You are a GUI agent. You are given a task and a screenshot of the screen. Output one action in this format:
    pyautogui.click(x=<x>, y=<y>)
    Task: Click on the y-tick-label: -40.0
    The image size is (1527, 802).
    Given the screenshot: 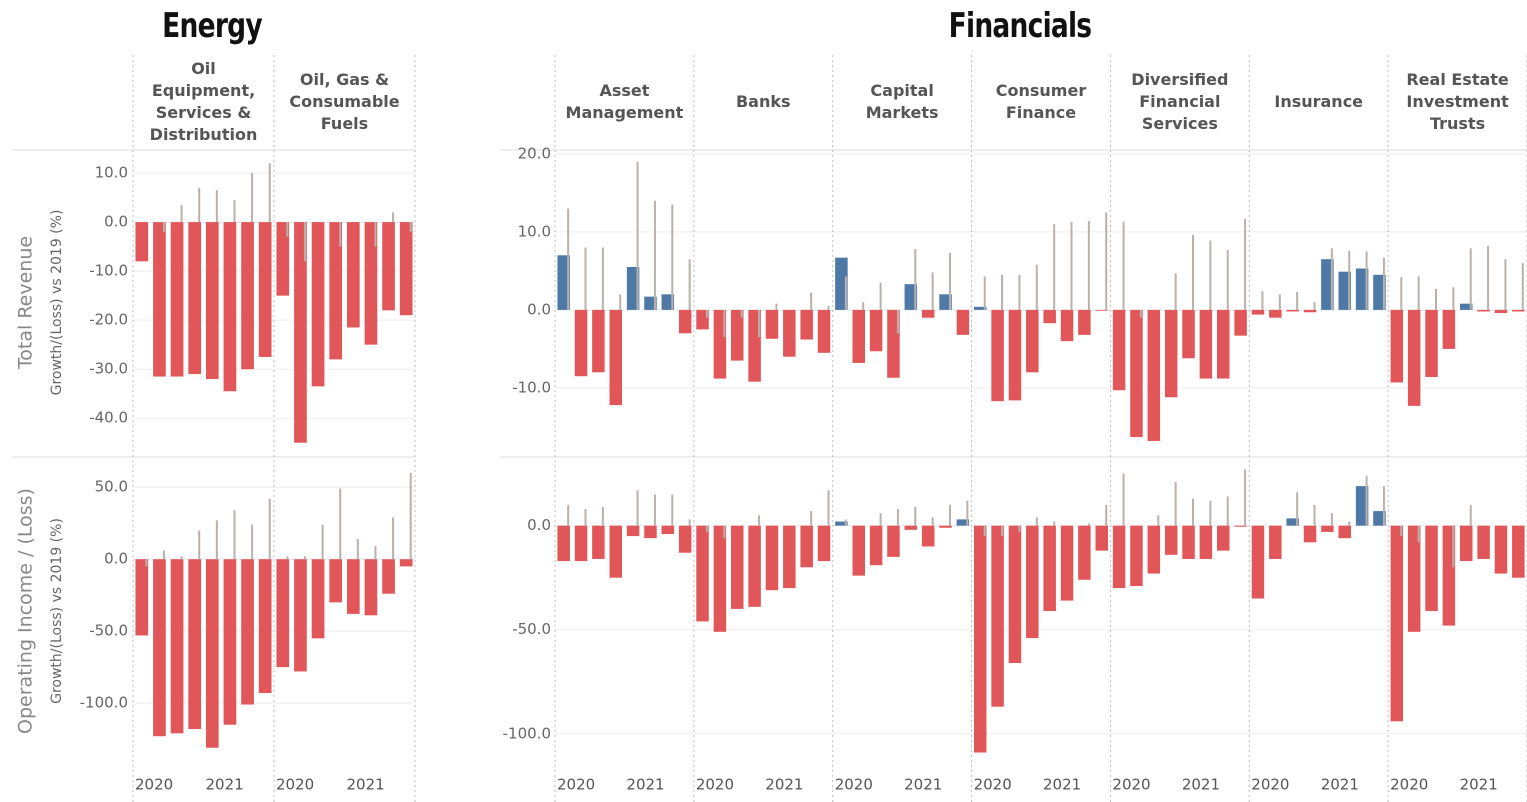 What is the action you would take?
    pyautogui.click(x=108, y=418)
    